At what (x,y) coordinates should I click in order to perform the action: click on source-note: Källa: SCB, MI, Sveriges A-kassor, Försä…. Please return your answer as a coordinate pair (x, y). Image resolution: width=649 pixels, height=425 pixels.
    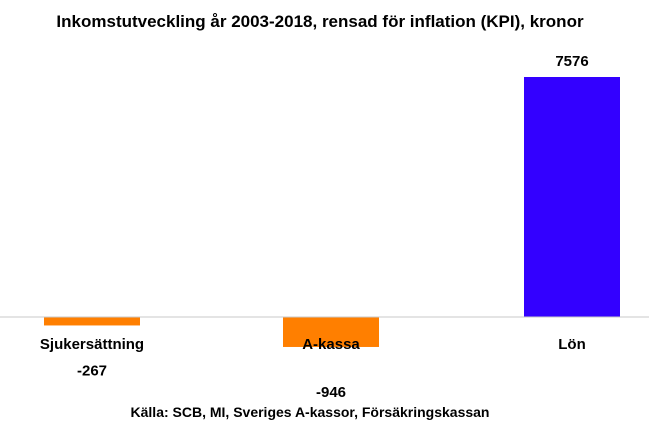
    Looking at the image, I should click on (310, 412).